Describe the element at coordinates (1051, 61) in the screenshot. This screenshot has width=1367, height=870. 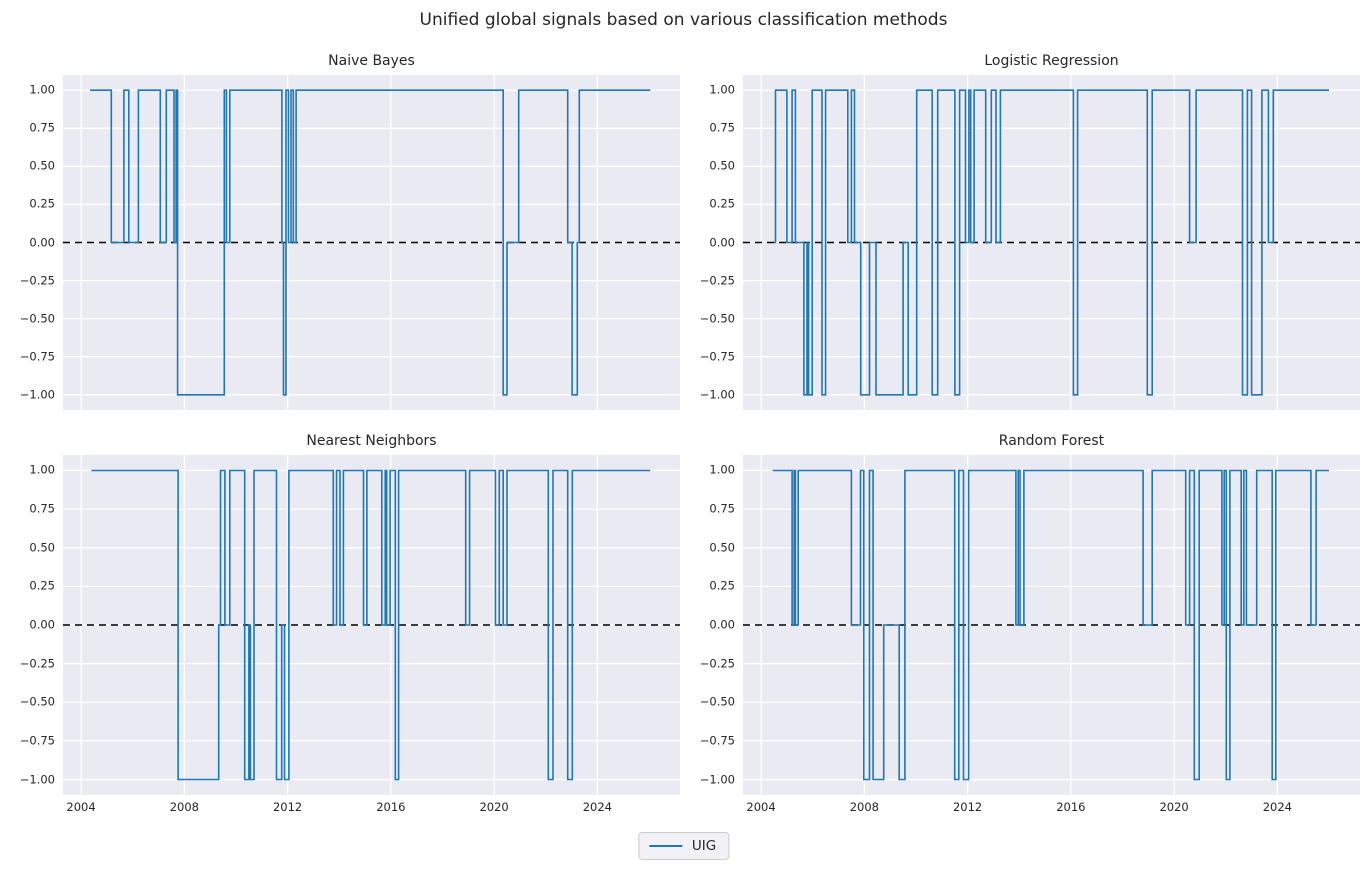
I see `subplot-title: Logistic Regression` at that location.